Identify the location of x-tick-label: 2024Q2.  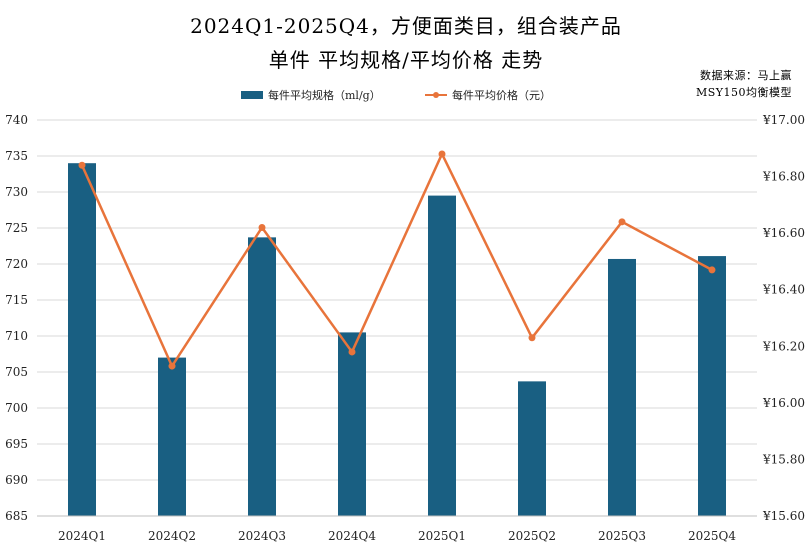
(172, 536).